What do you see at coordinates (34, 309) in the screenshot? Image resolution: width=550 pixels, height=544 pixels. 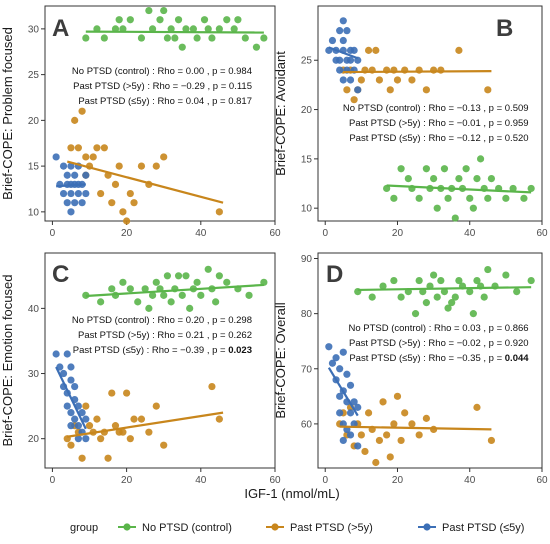 I see `y-tick-label: 40` at bounding box center [34, 309].